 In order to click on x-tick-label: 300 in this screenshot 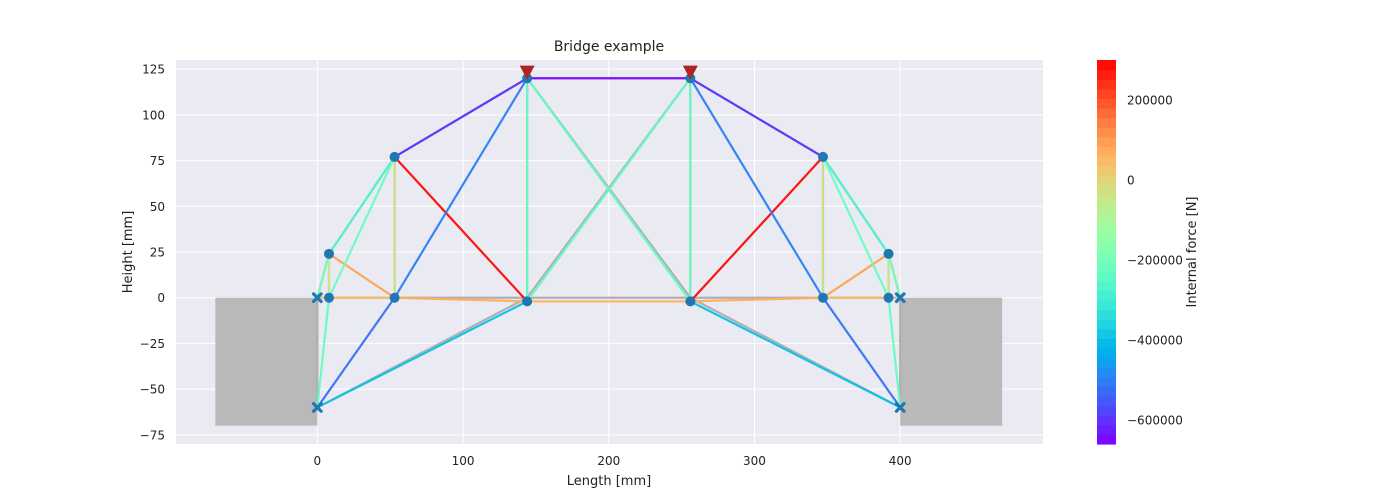, I will do `click(754, 461)`.